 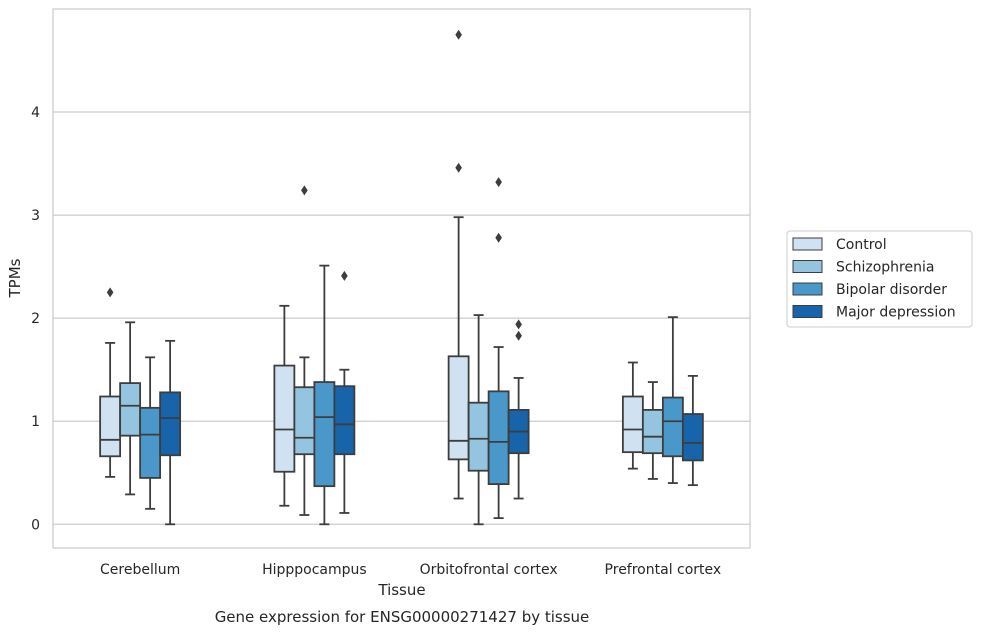 What do you see at coordinates (314, 570) in the screenshot?
I see `x-tick-label-1: Hipppocampus` at bounding box center [314, 570].